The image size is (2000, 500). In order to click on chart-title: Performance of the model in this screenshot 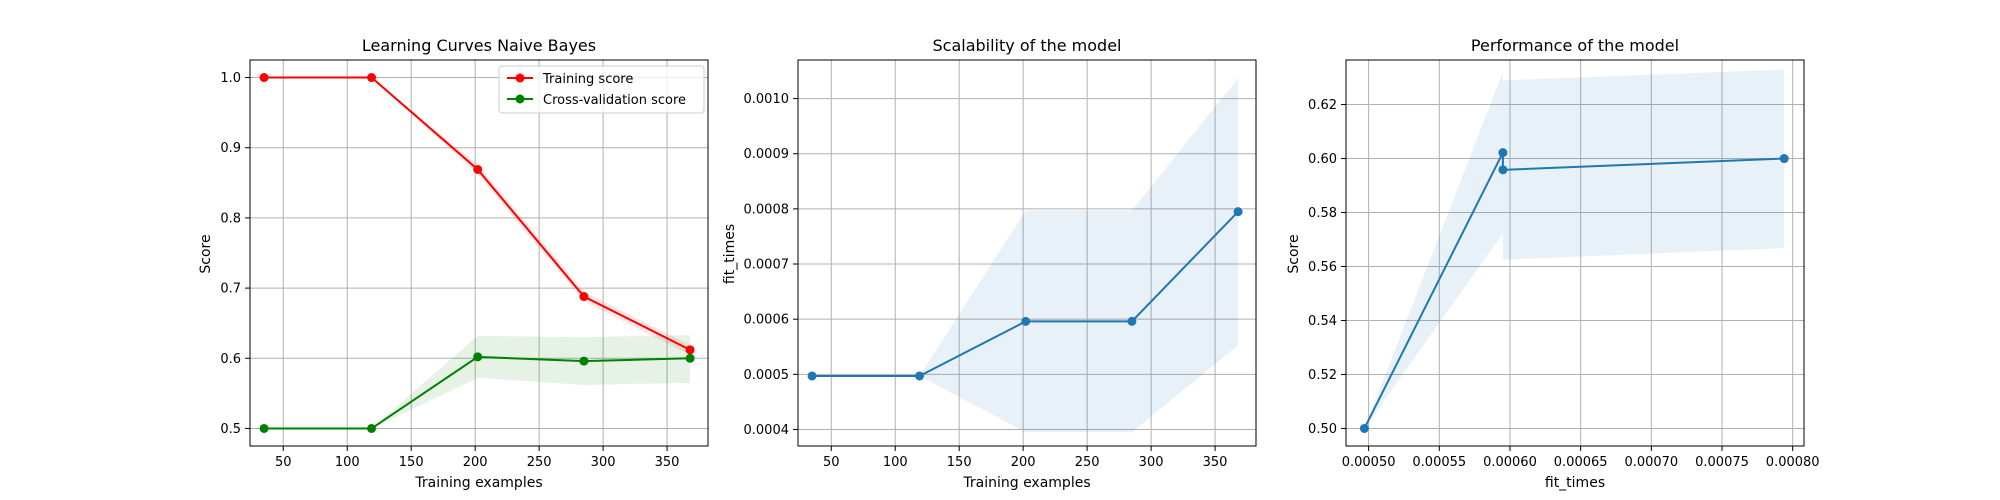, I will do `click(1575, 45)`.